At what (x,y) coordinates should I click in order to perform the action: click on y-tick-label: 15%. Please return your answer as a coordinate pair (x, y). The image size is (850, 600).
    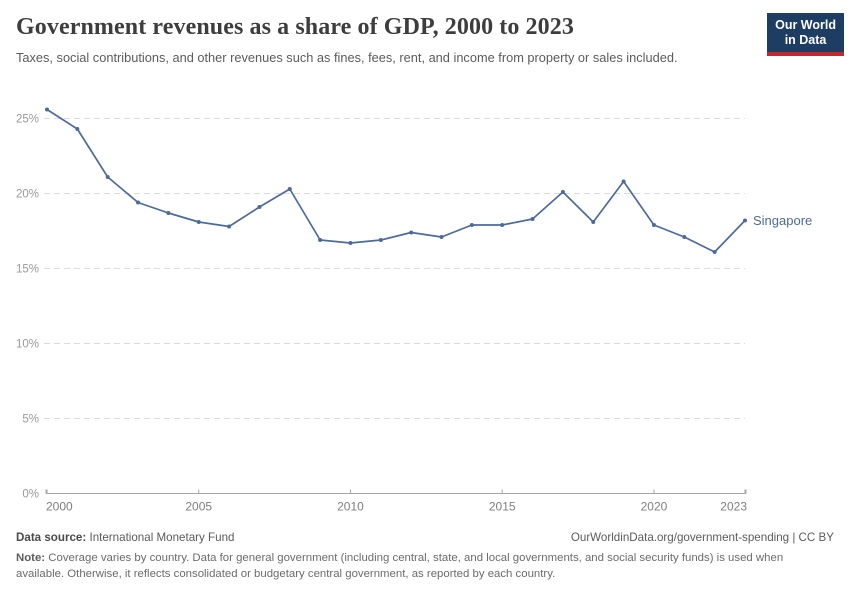
    Looking at the image, I should click on (27, 270).